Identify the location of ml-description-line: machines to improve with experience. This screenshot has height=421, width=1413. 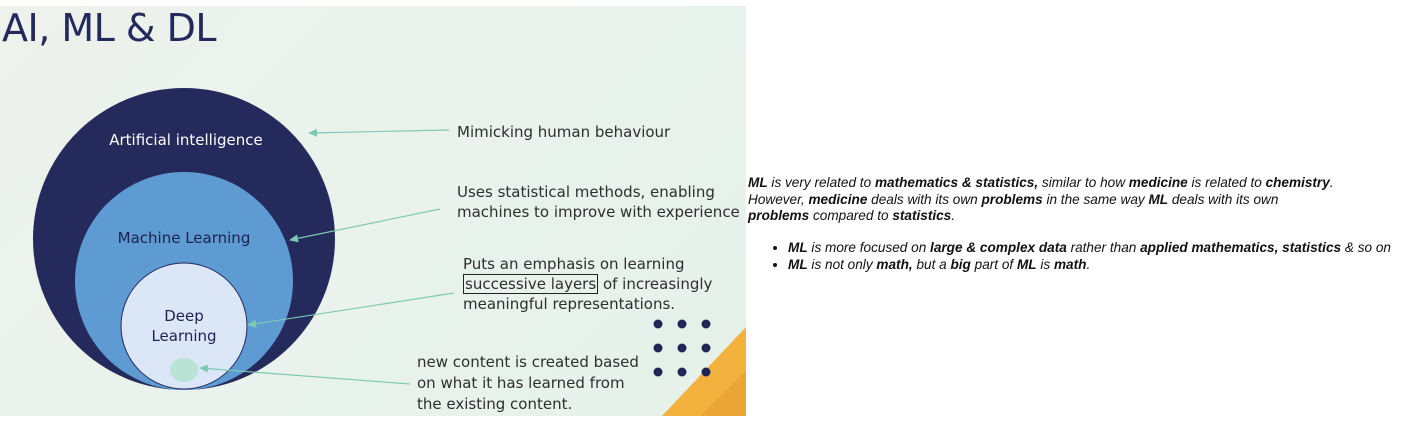
(598, 212).